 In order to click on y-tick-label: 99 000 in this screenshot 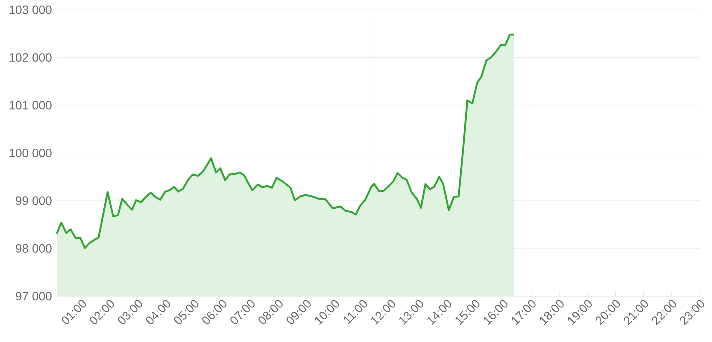, I will do `click(34, 201)`.